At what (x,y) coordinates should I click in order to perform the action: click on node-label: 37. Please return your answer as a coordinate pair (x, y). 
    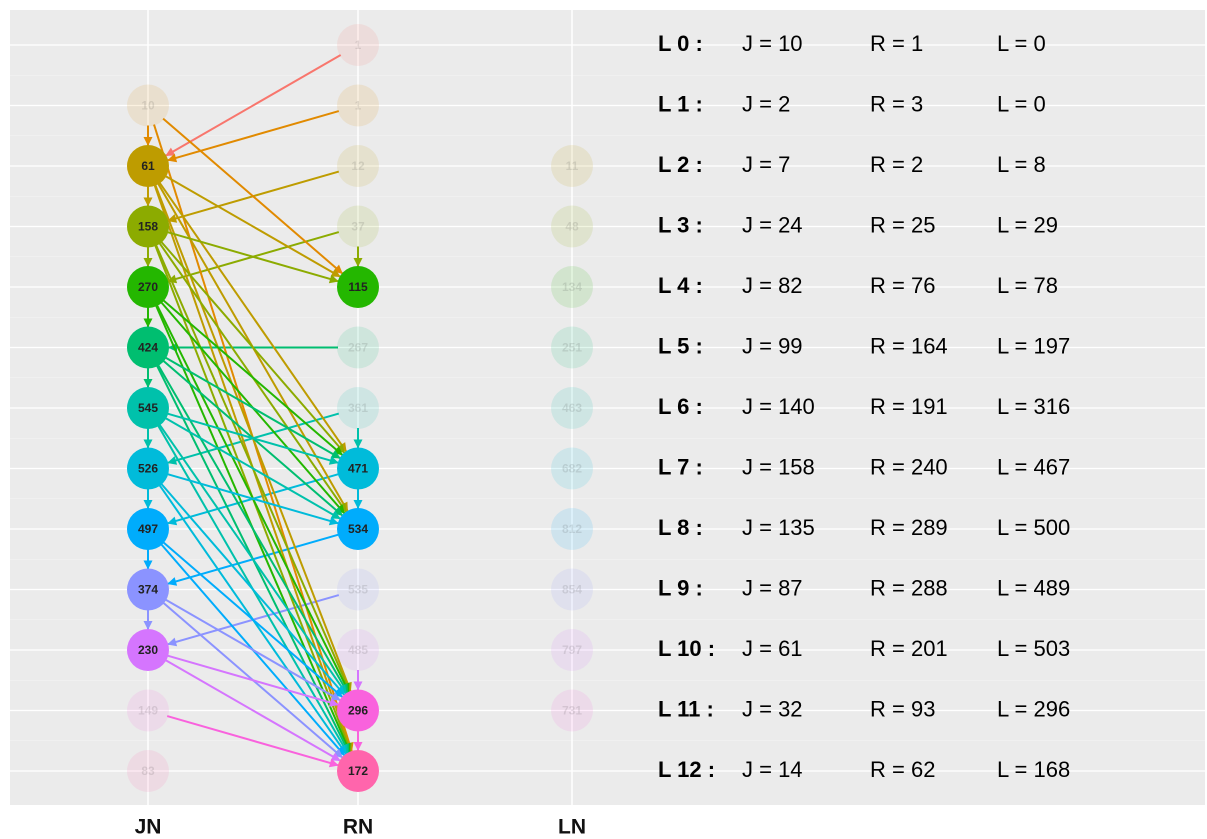
    Looking at the image, I should click on (358, 227).